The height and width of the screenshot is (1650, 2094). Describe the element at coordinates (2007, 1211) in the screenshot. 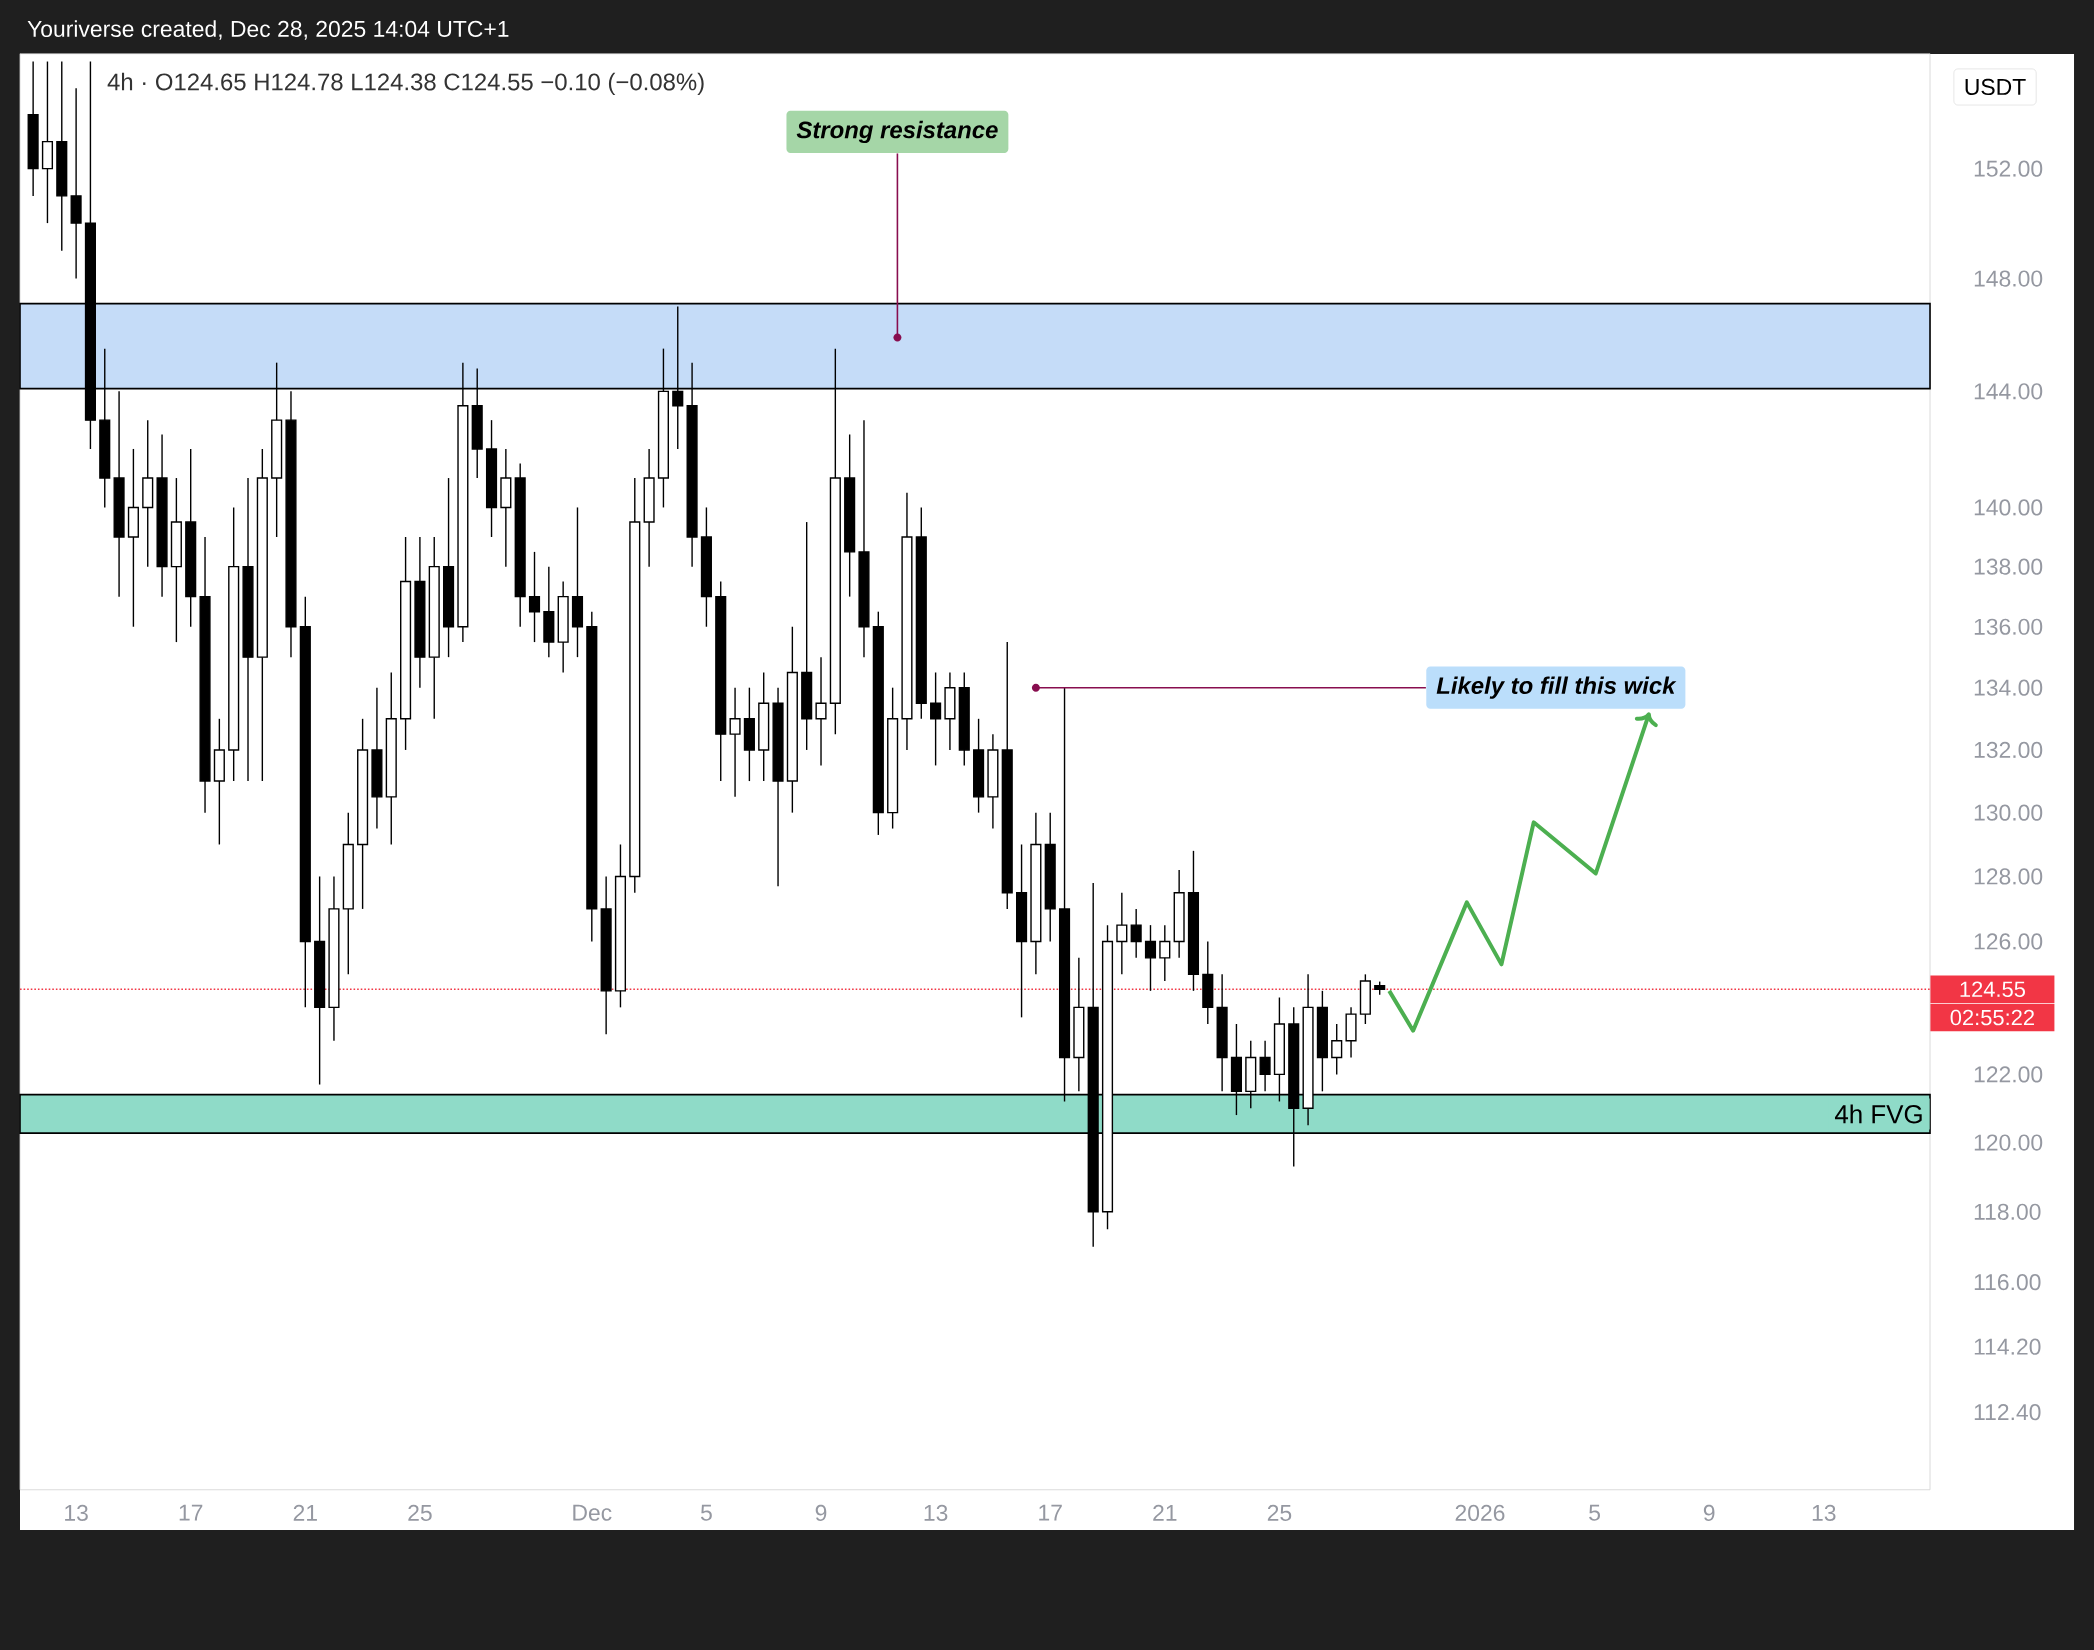

I see `y-tick-label: 118.00` at that location.